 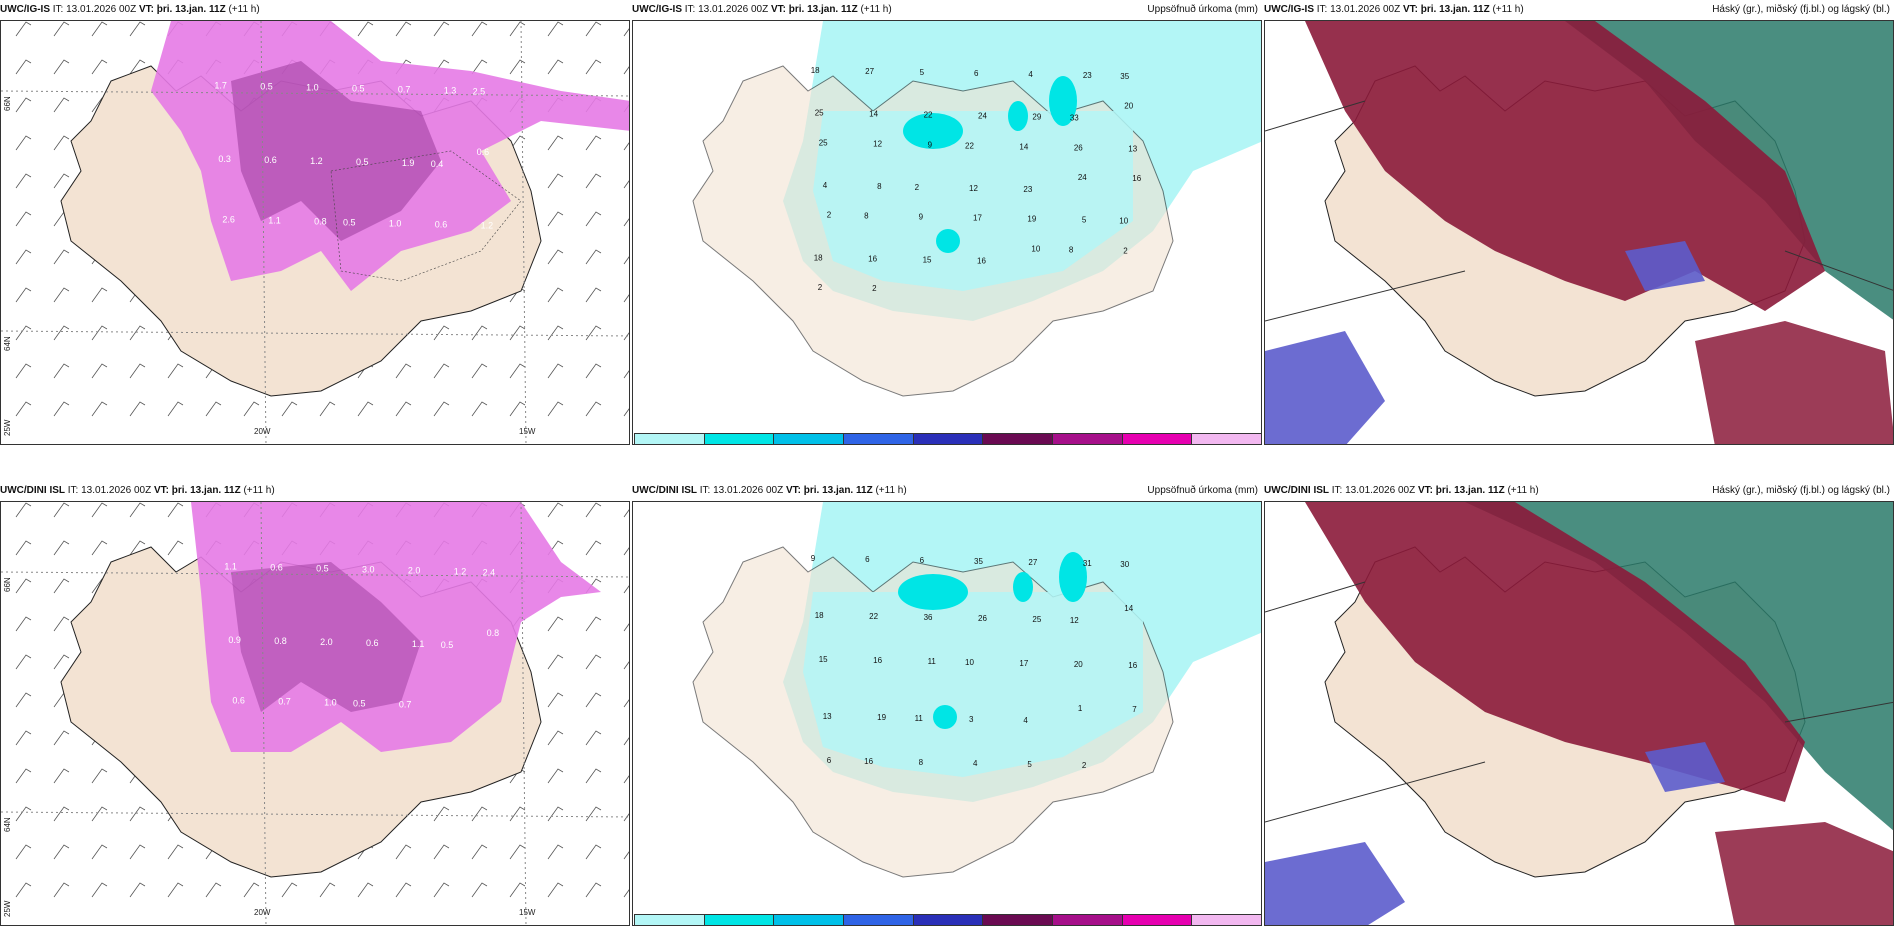 What do you see at coordinates (928, 115) in the screenshot?
I see `map-value-label: 22` at bounding box center [928, 115].